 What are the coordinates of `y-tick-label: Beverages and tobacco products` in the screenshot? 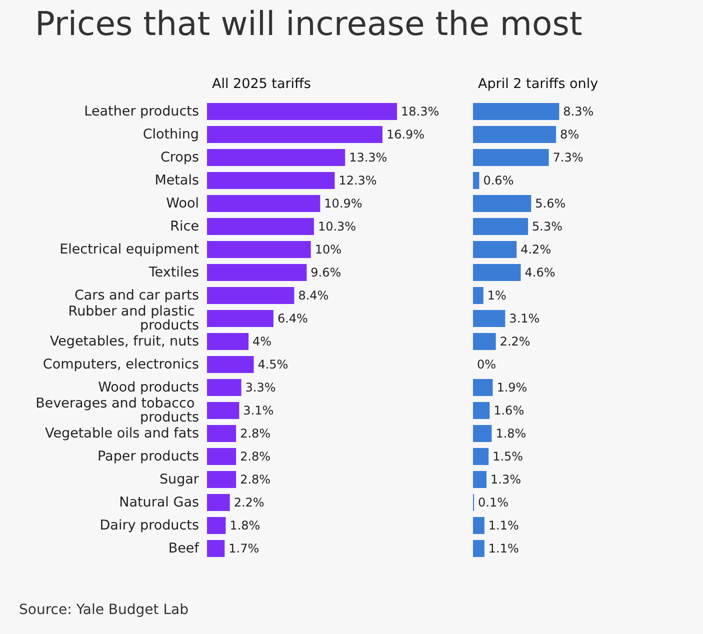 It's located at (117, 411).